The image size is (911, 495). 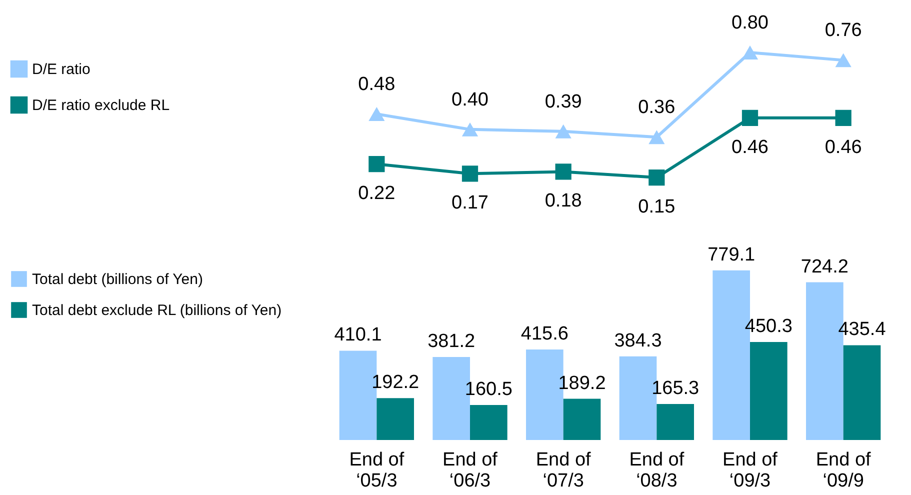 I want to click on data-label: 0.22, so click(x=377, y=193).